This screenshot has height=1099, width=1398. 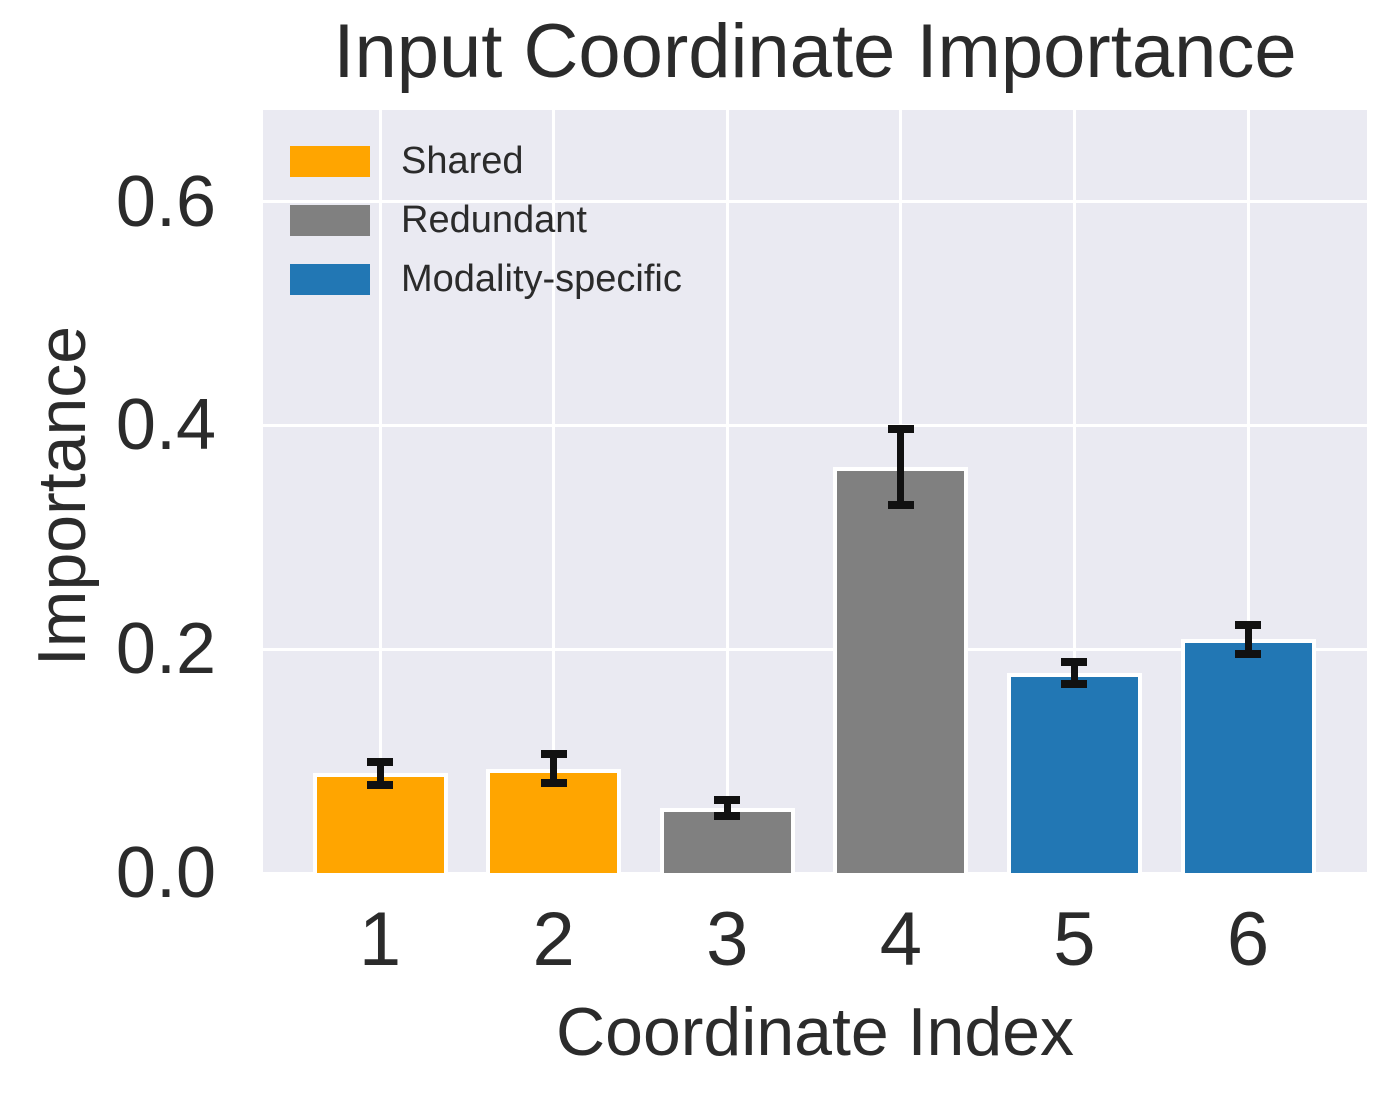 What do you see at coordinates (900, 939) in the screenshot?
I see `x-tick-label: 4` at bounding box center [900, 939].